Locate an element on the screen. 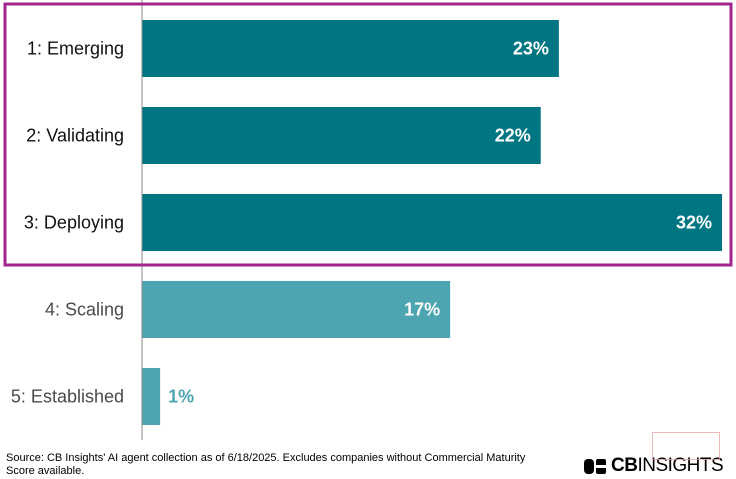 The image size is (736, 479). category-label: 5: Established is located at coordinates (67, 397).